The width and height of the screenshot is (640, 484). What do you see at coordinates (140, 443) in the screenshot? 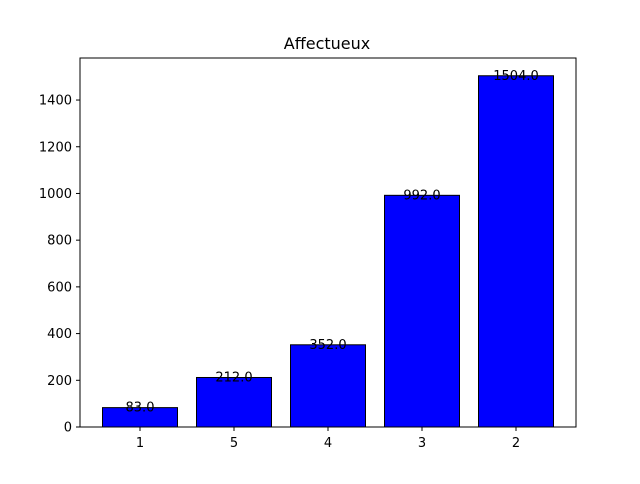
I see `x-tick-label-1: 1` at bounding box center [140, 443].